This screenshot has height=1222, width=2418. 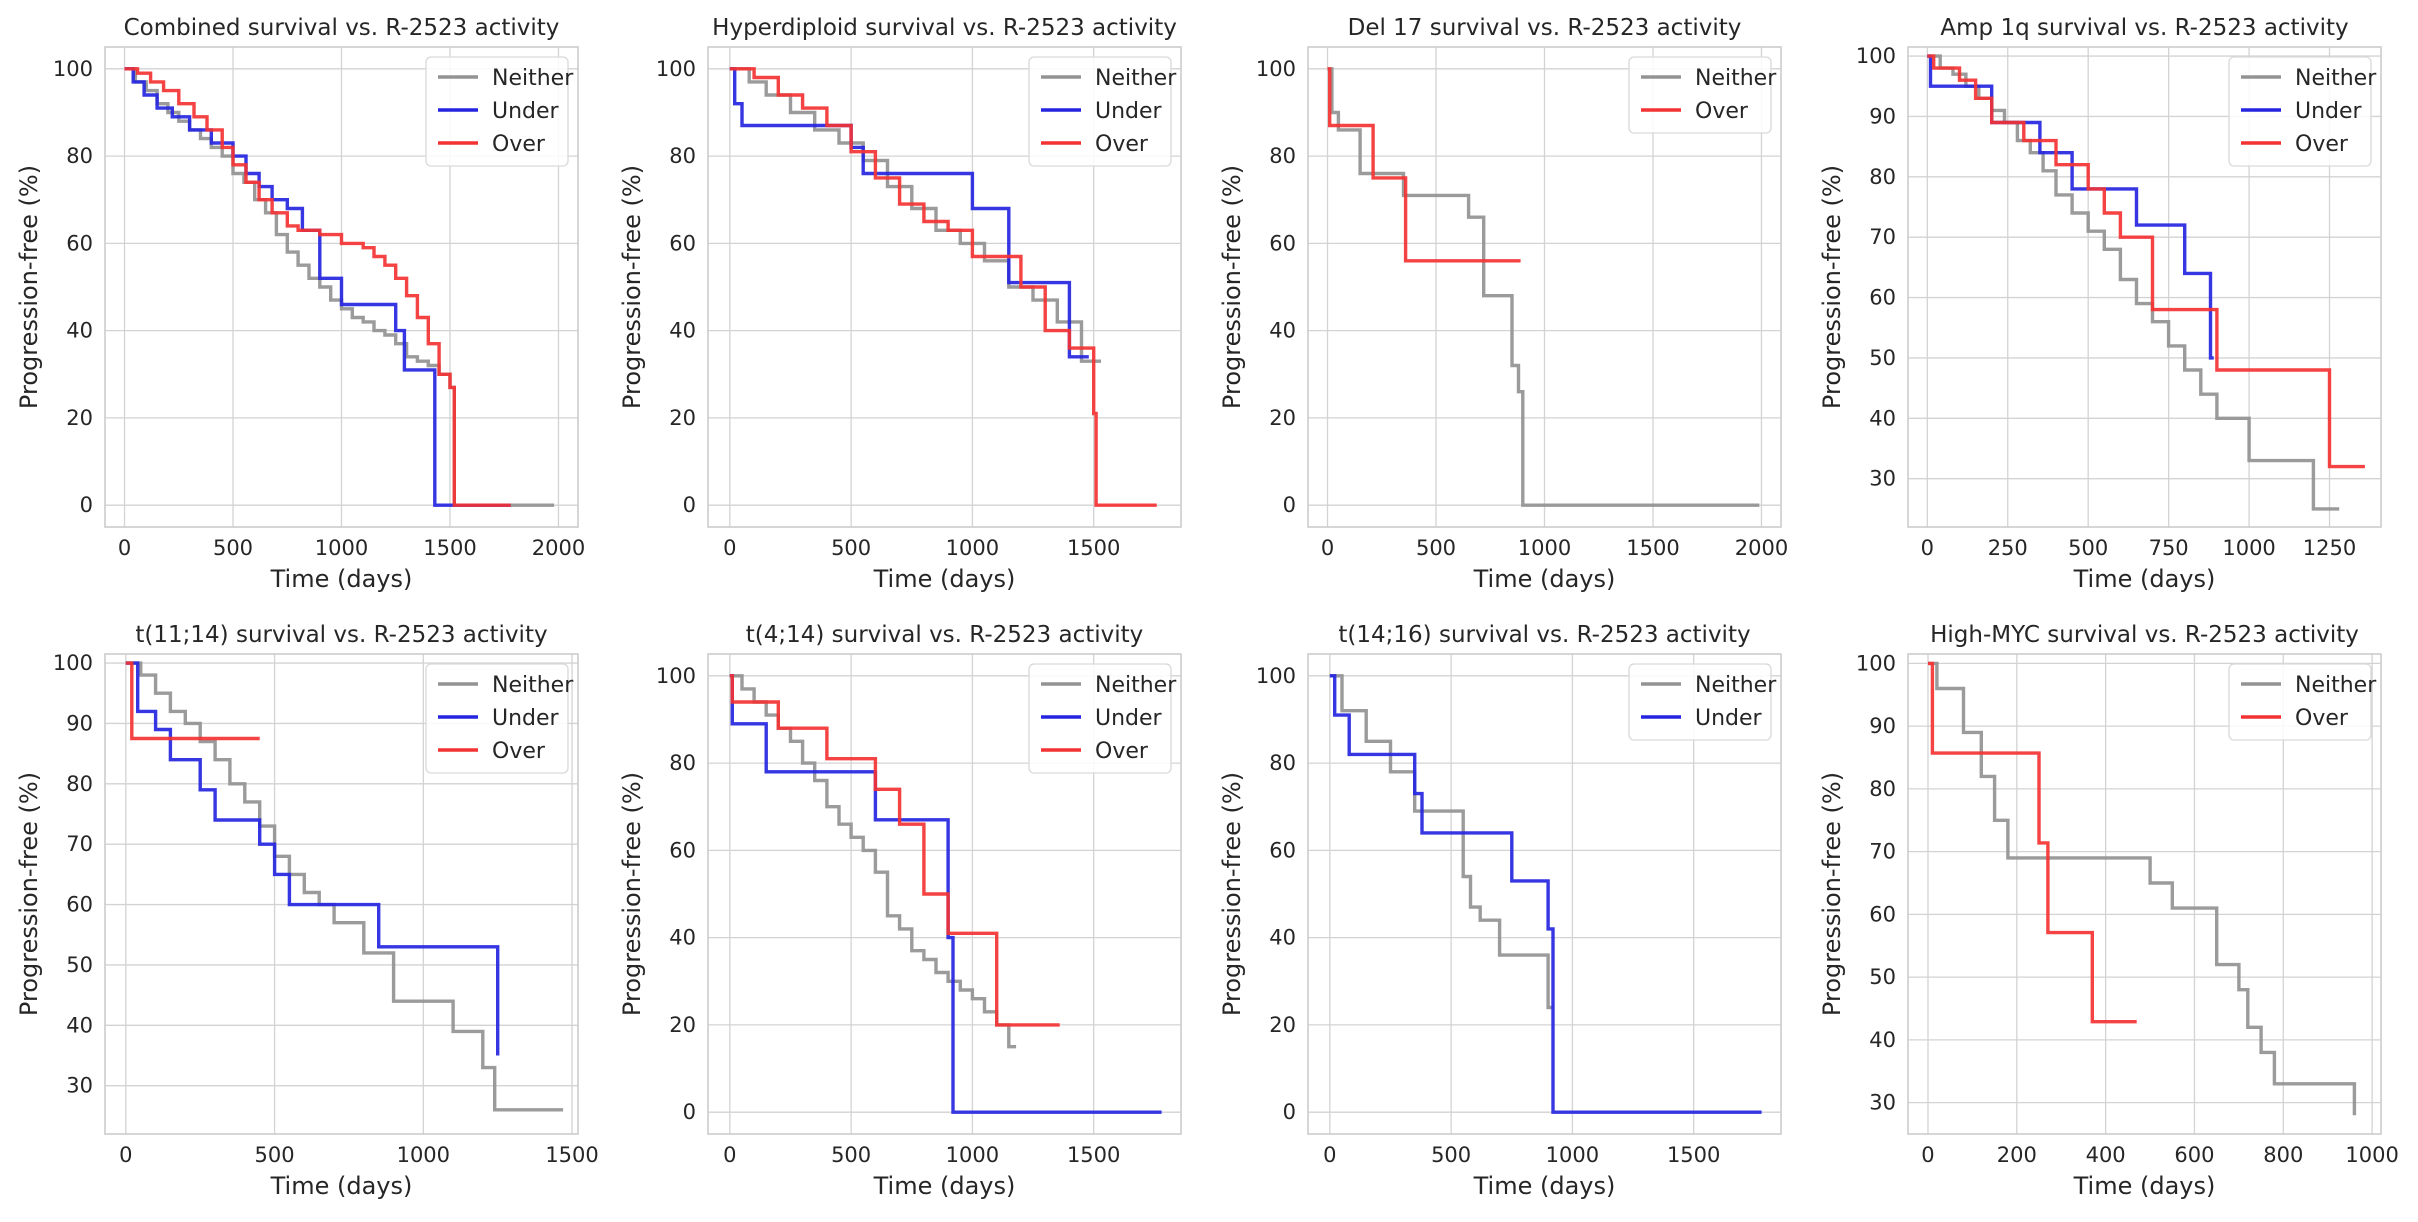 I want to click on chart-title: t(14;16) survival vs. R-2523 activity, so click(x=1544, y=635).